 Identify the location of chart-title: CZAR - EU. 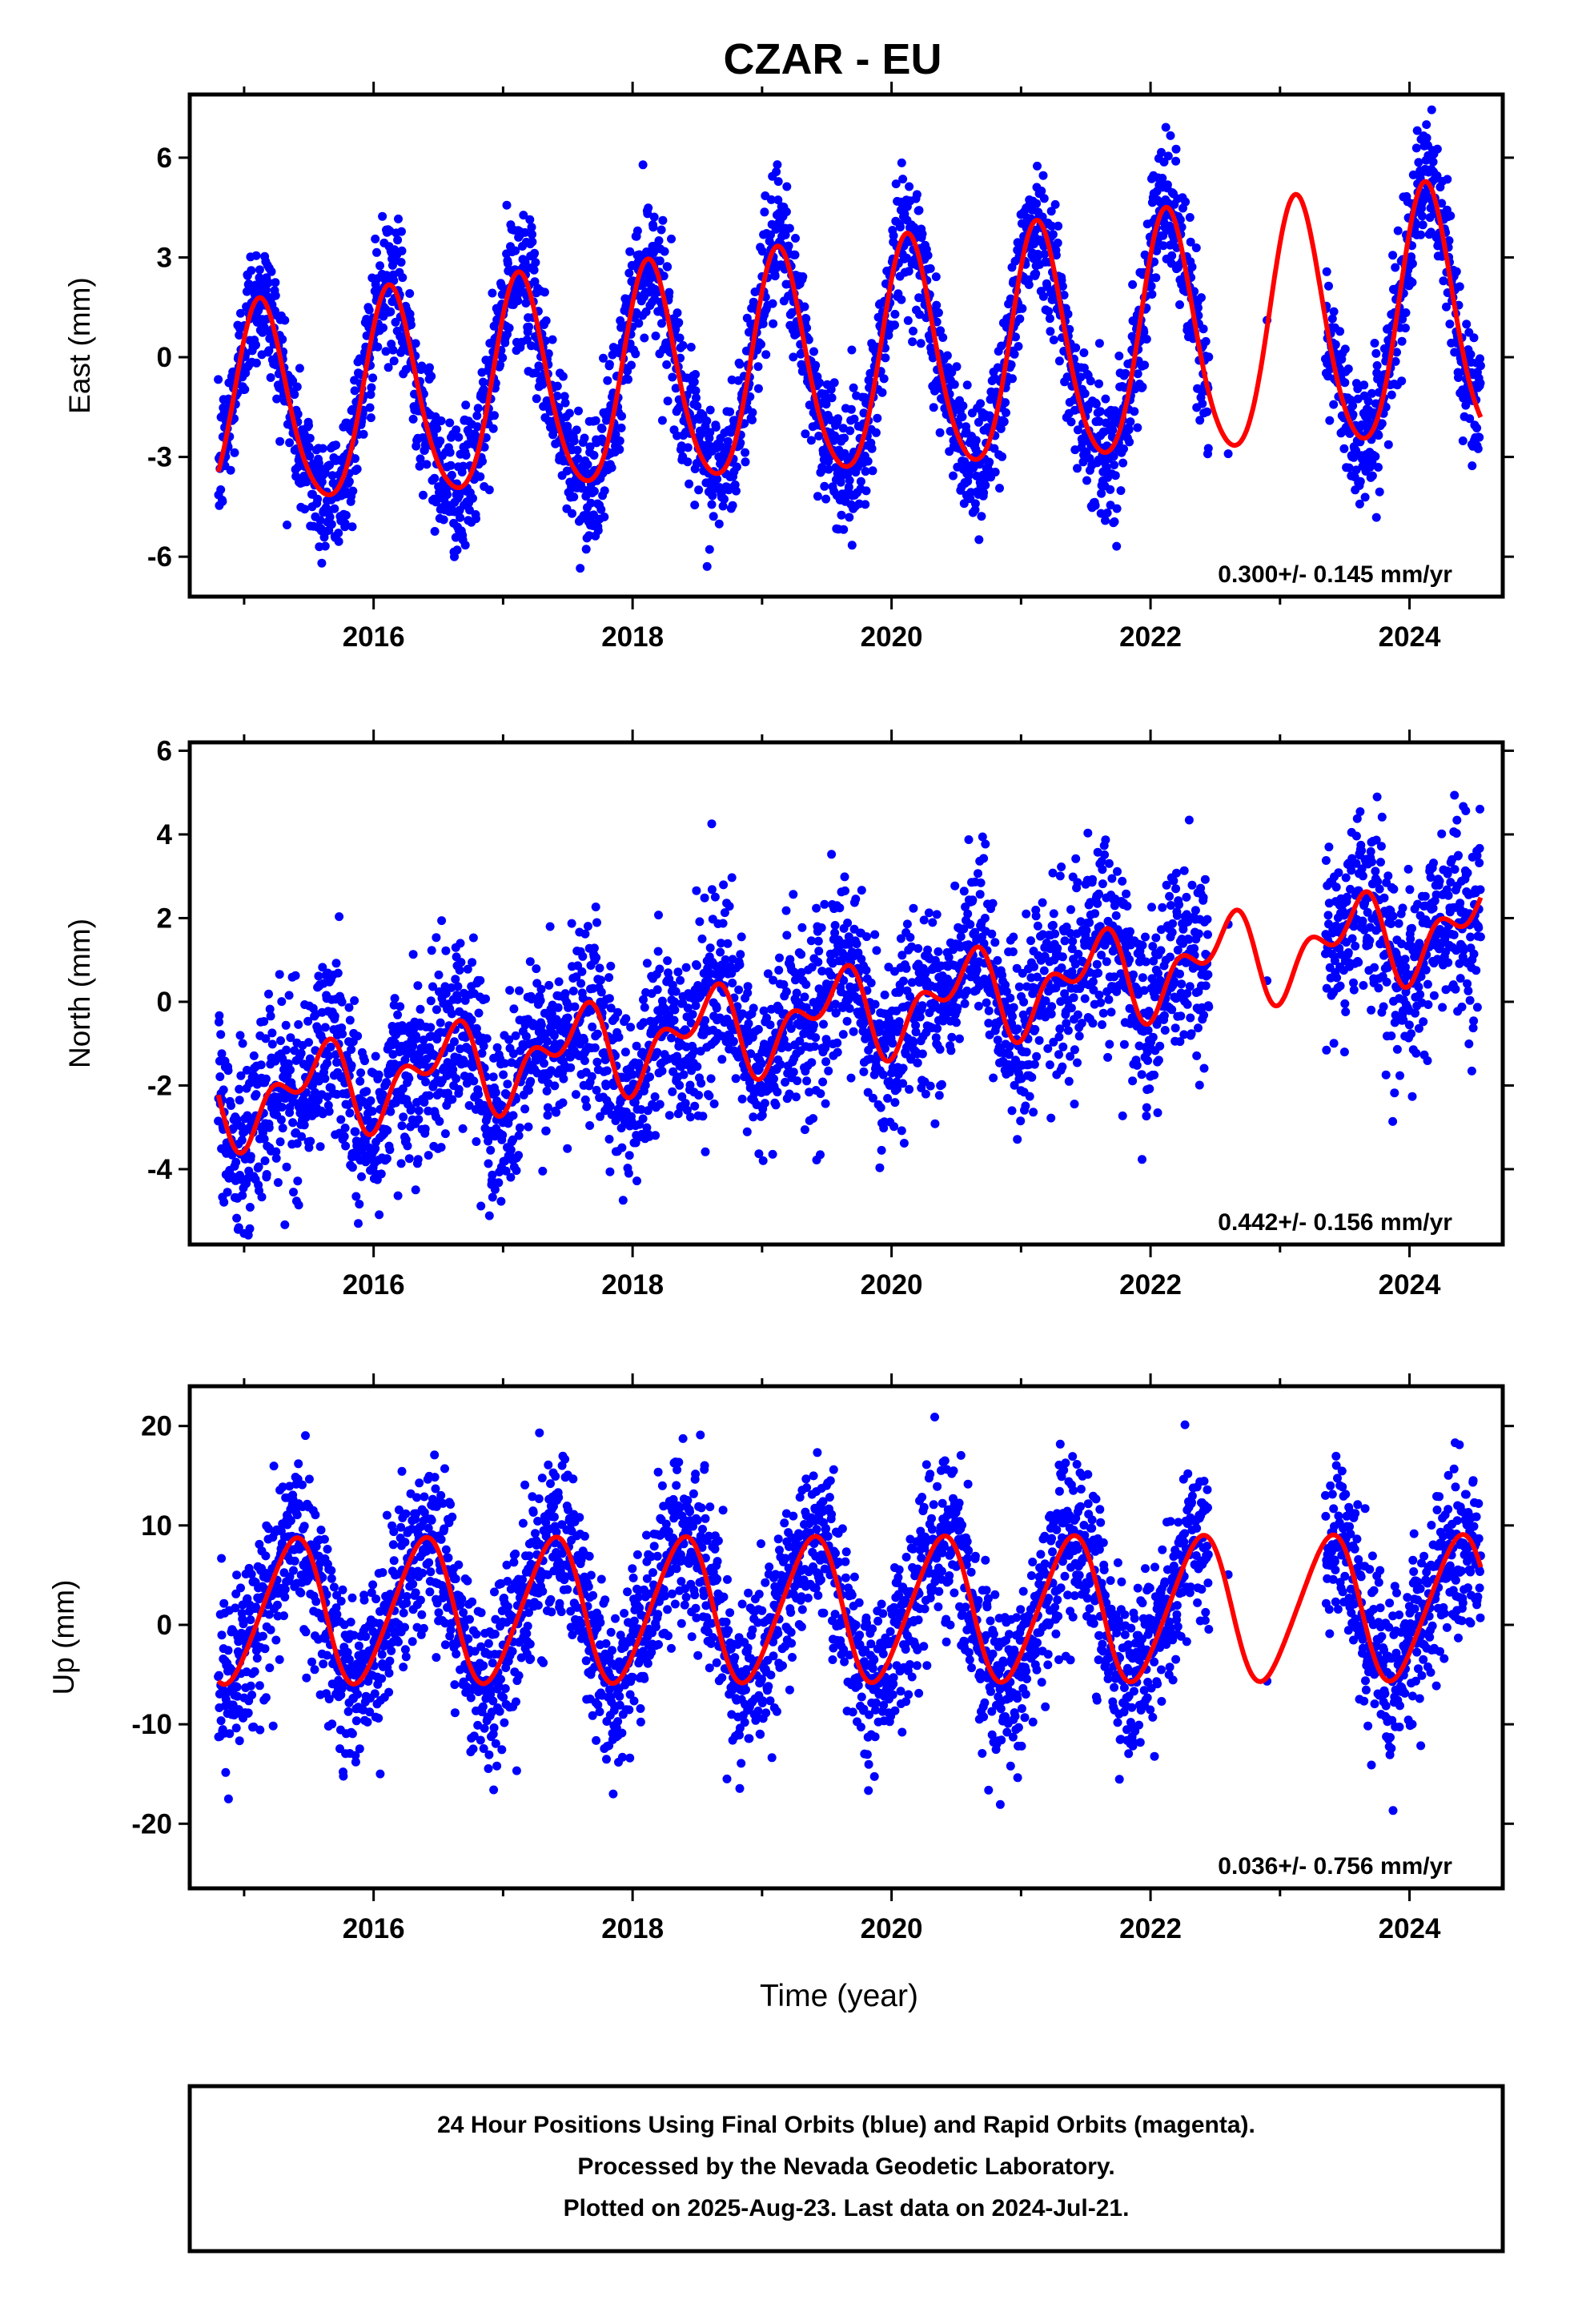
(833, 59).